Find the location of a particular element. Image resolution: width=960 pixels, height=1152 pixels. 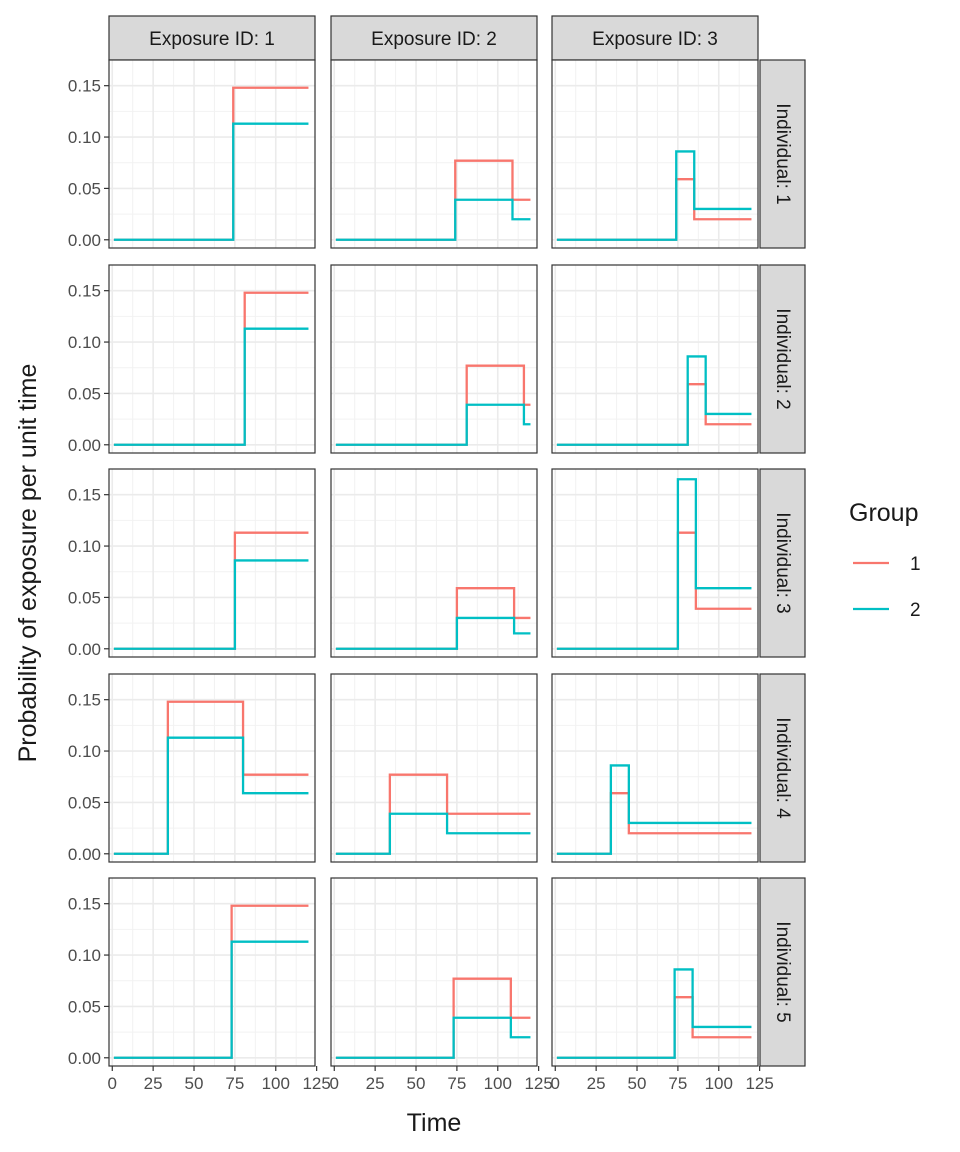

legend-label: 1 is located at coordinates (915, 564).